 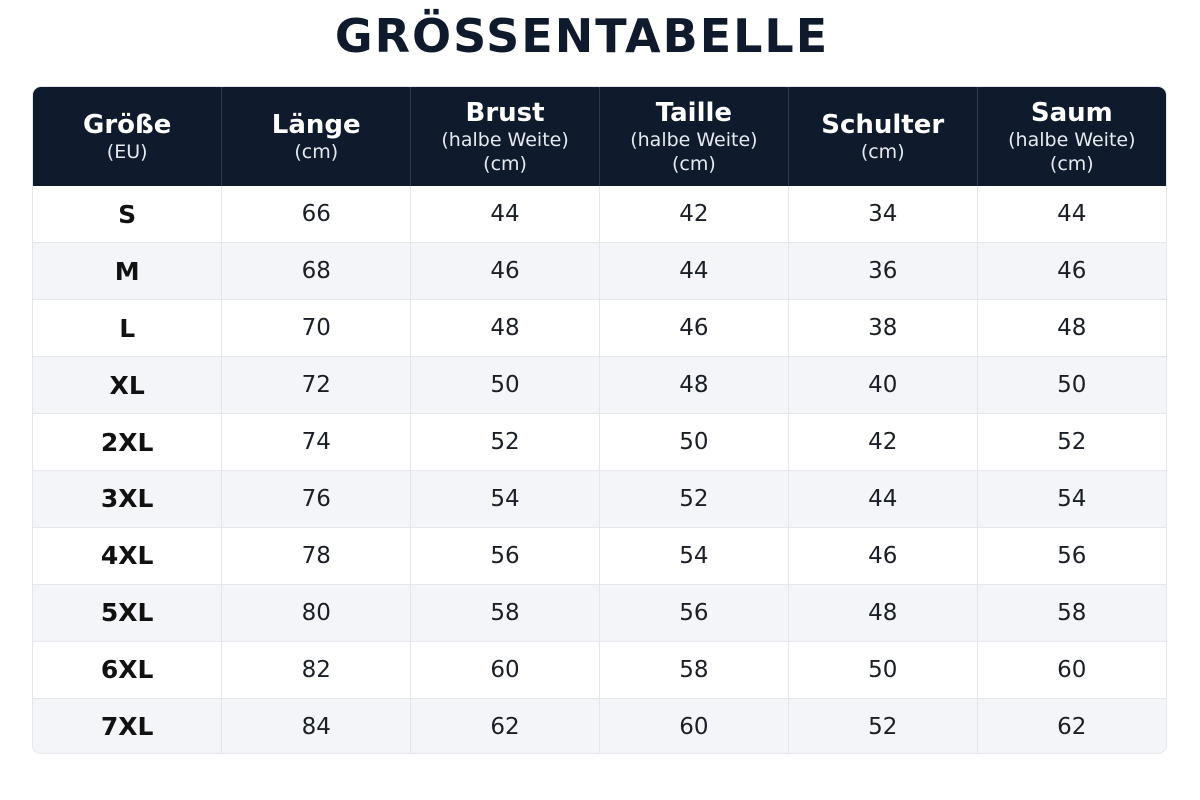 I want to click on measurement-cell: 40, so click(x=883, y=385).